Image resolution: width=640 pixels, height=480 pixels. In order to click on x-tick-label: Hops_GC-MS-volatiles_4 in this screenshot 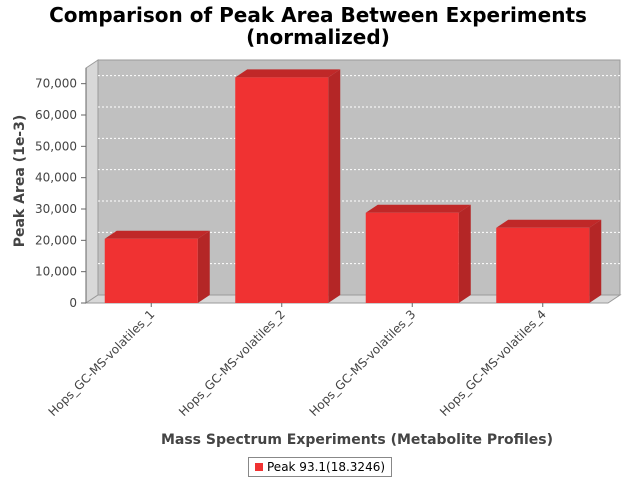, I will do `click(493, 363)`.